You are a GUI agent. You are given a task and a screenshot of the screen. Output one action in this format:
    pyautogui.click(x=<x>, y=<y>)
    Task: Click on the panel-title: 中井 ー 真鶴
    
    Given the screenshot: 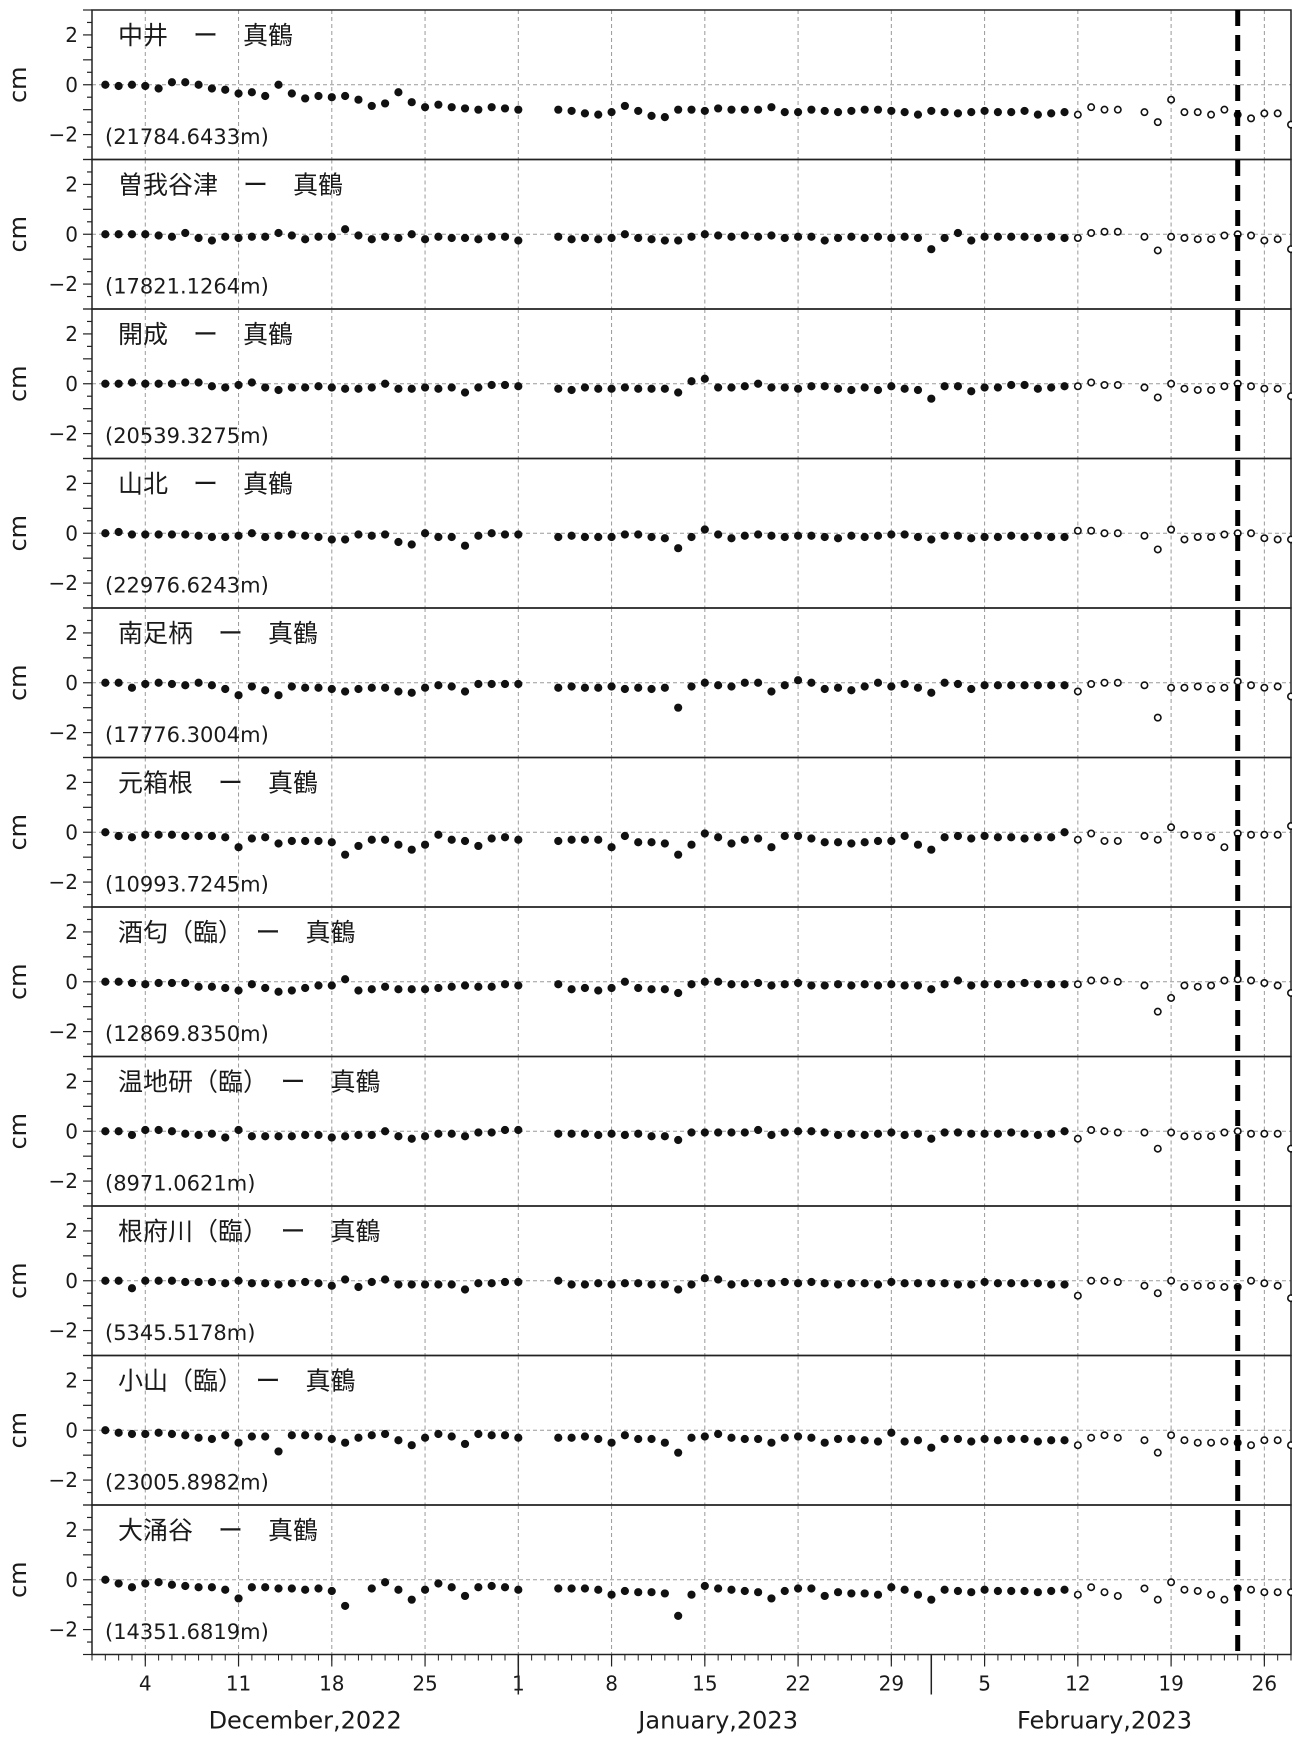 What is the action you would take?
    pyautogui.click(x=205, y=35)
    